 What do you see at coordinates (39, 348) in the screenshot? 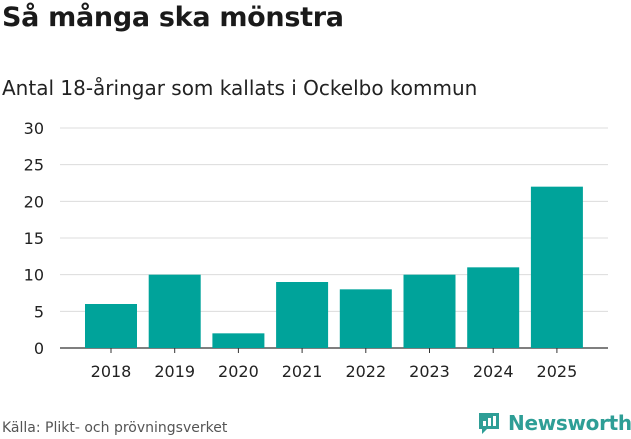
I see `y-tick-label: 0` at bounding box center [39, 348].